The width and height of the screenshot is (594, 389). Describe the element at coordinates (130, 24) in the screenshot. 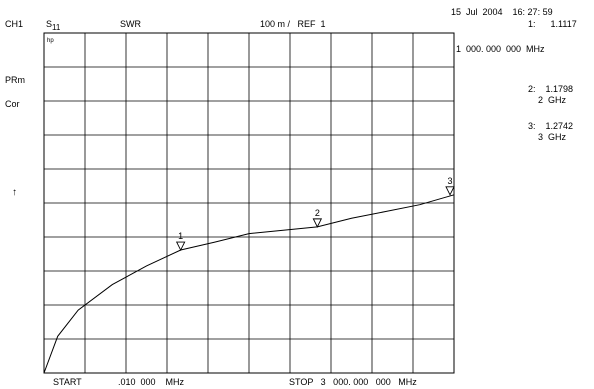

I see `format-label: SWR` at that location.